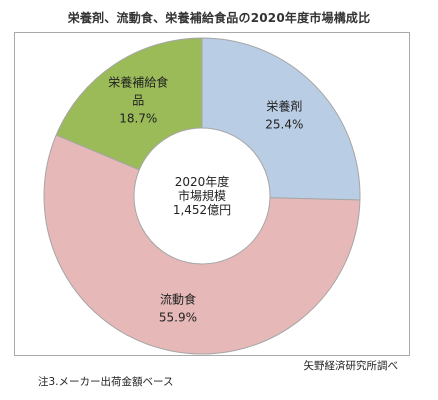 Image resolution: width=438 pixels, height=400 pixels. Describe the element at coordinates (178, 307) in the screenshot. I see `label-liquid-food: 流動食 55.9%` at that location.